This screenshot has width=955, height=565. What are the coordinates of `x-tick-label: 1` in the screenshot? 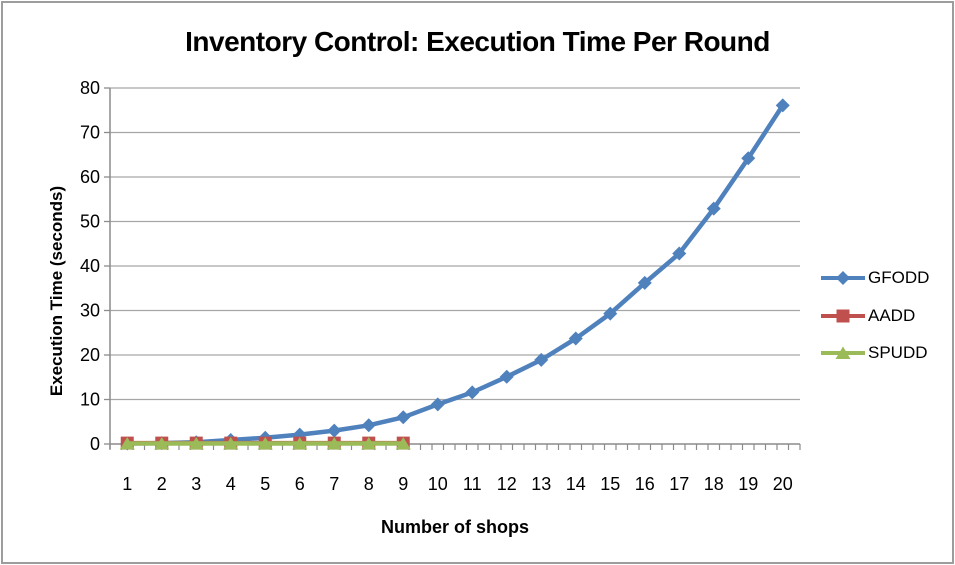 It's located at (127, 484).